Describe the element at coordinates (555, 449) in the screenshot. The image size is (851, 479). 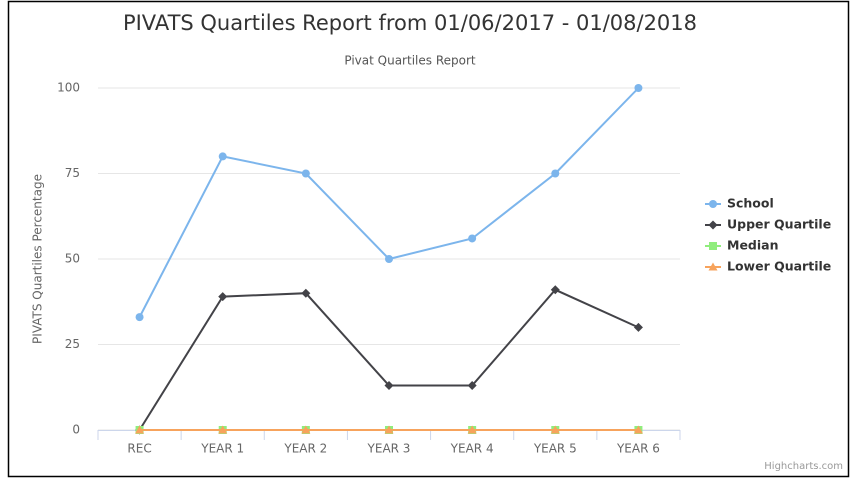
I see `x-tick-label: YEAR 5` at that location.